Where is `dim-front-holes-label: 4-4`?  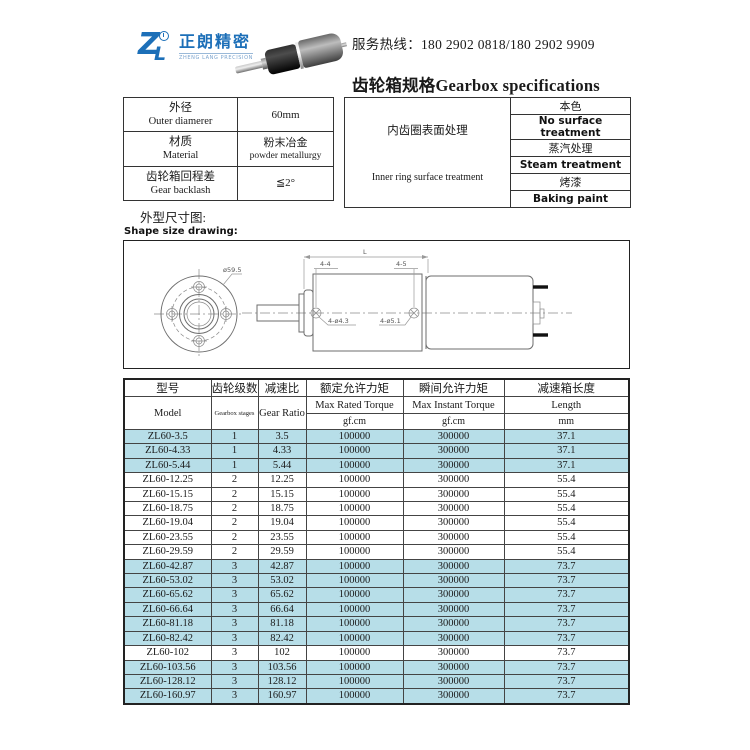 dim-front-holes-label: 4-4 is located at coordinates (325, 264).